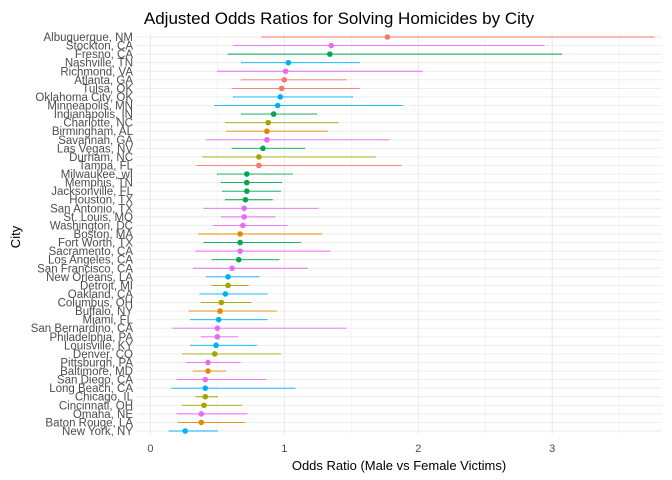  I want to click on y-tick-label: Memphis, TN, so click(99, 184).